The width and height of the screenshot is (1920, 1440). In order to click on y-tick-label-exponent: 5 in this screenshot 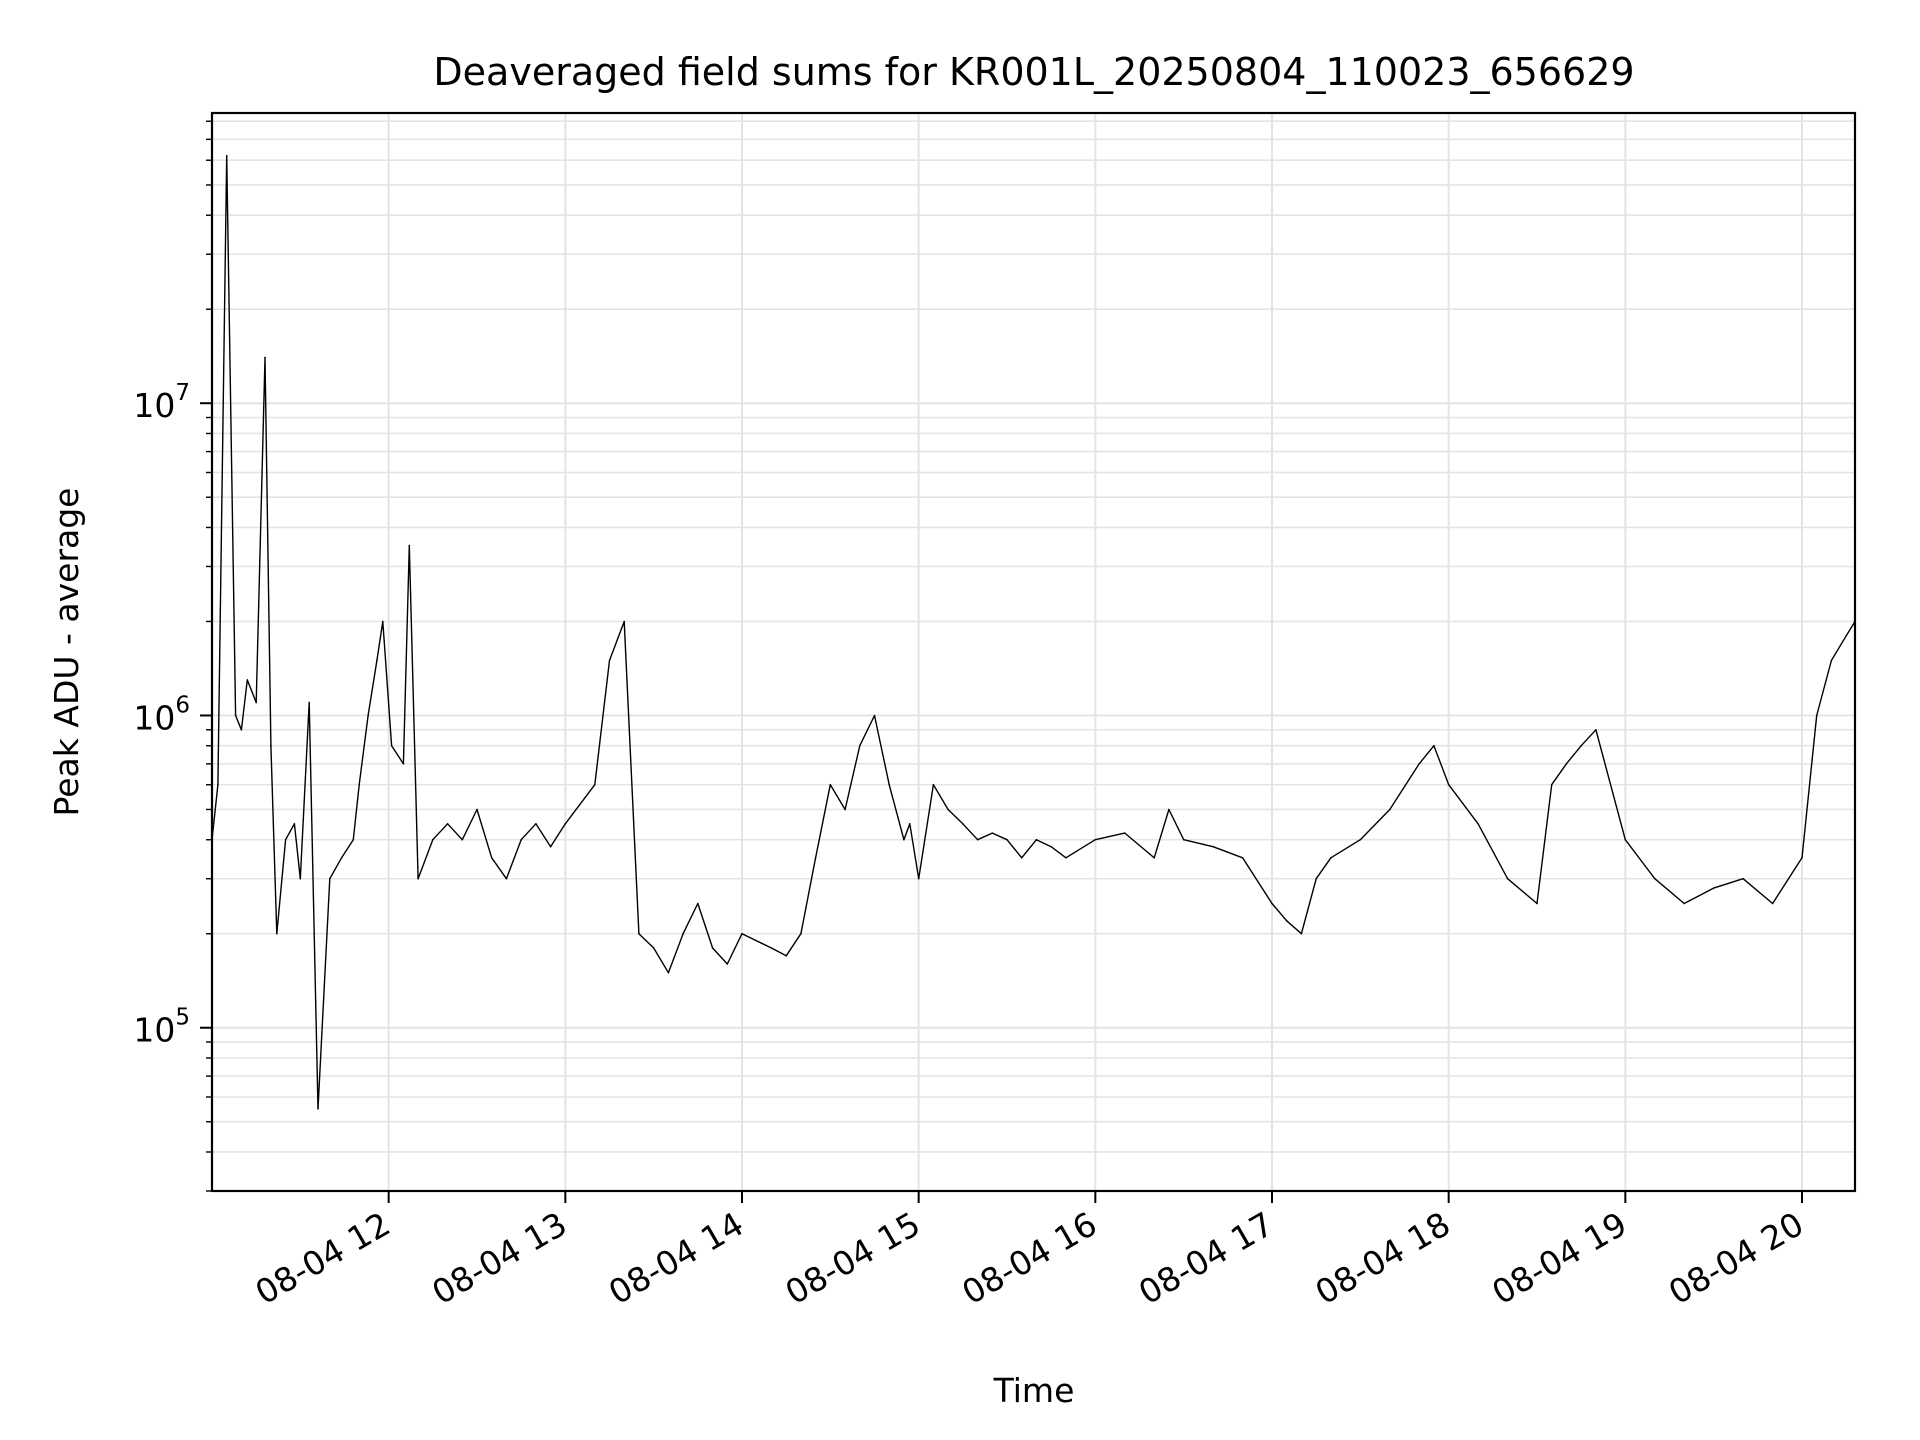, I will do `click(182, 1018)`.